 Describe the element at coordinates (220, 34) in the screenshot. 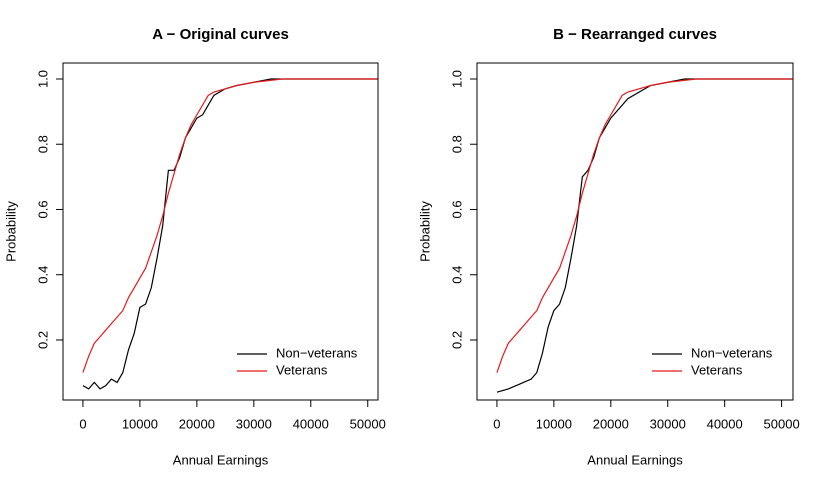

I see `panel-title: A − Original curves` at that location.